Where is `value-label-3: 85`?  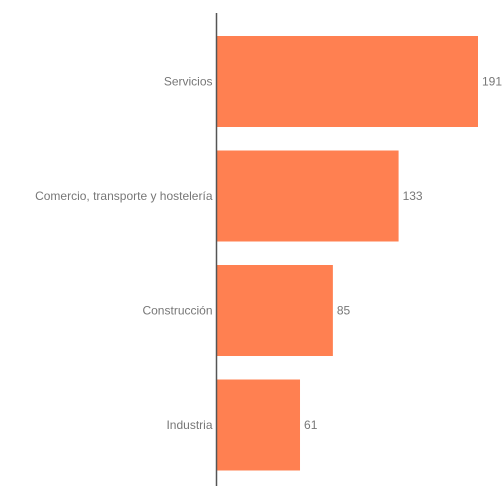
value-label-3: 85 is located at coordinates (344, 311).